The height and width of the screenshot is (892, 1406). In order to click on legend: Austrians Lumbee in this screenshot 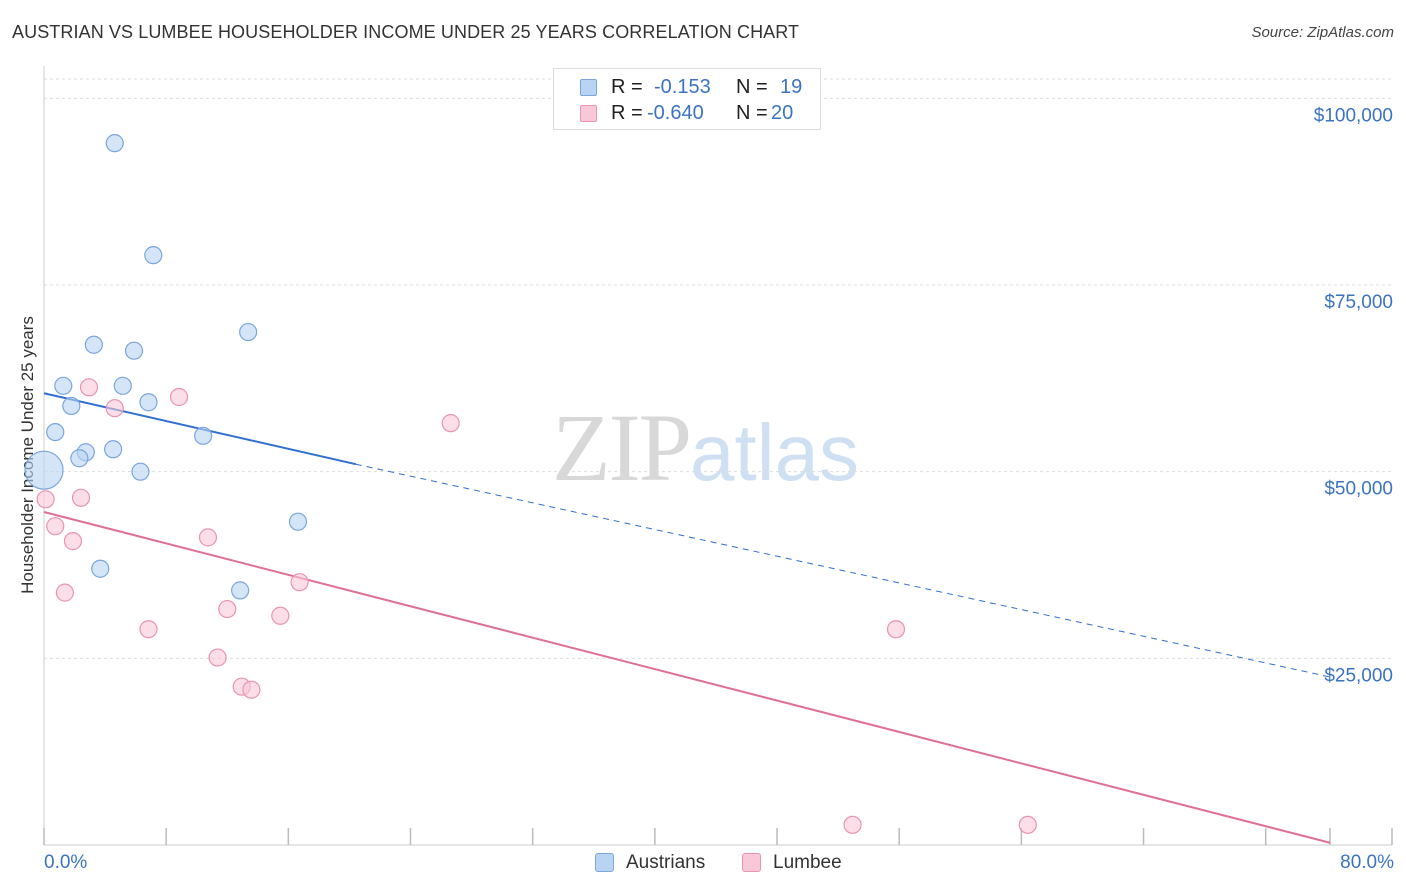, I will do `click(703, 865)`.